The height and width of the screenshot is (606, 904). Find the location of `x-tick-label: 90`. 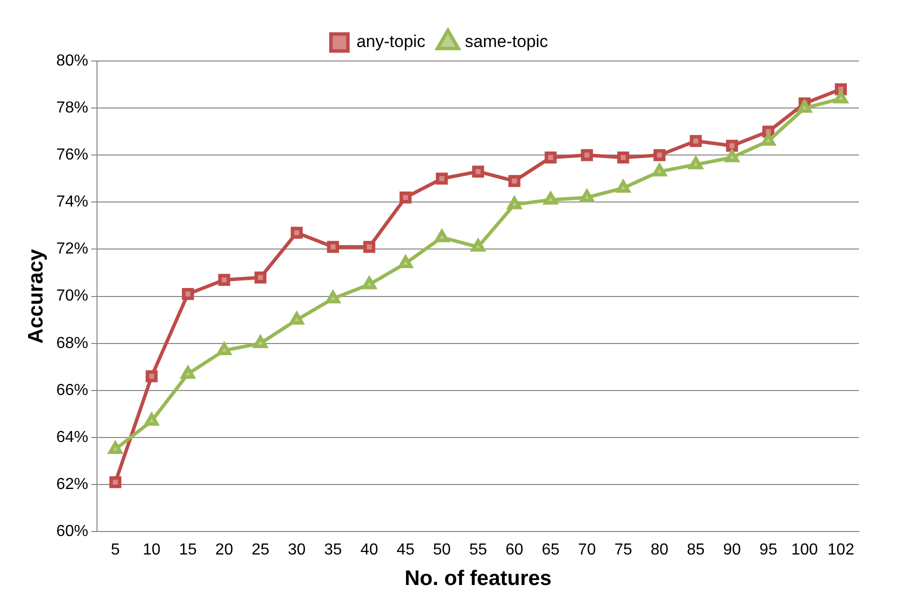

x-tick-label: 90 is located at coordinates (732, 550).